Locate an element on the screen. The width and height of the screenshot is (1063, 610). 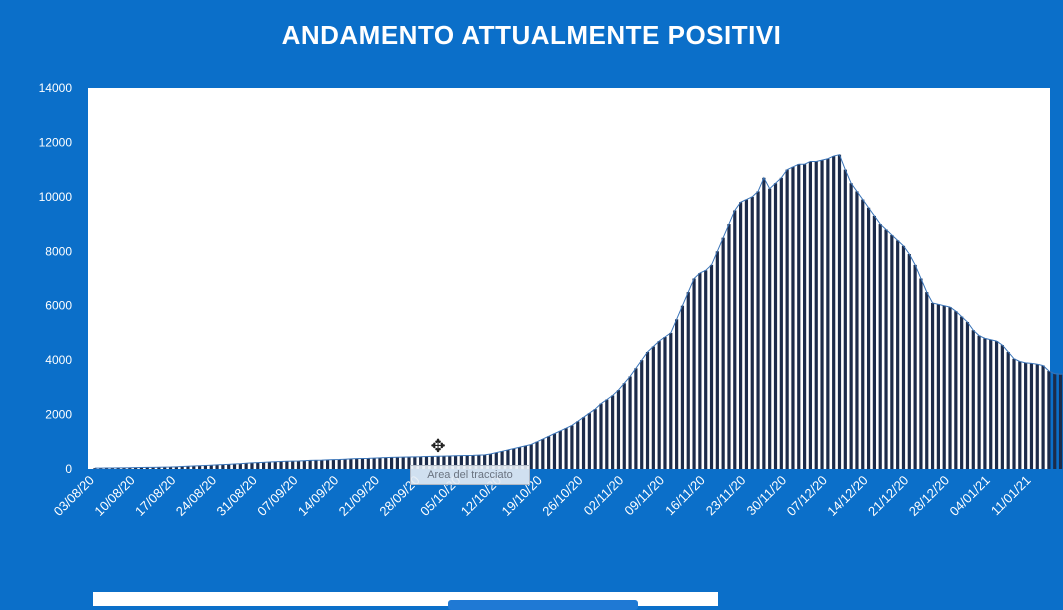
x-tick-label: 07/12/20 is located at coordinates (807, 496).